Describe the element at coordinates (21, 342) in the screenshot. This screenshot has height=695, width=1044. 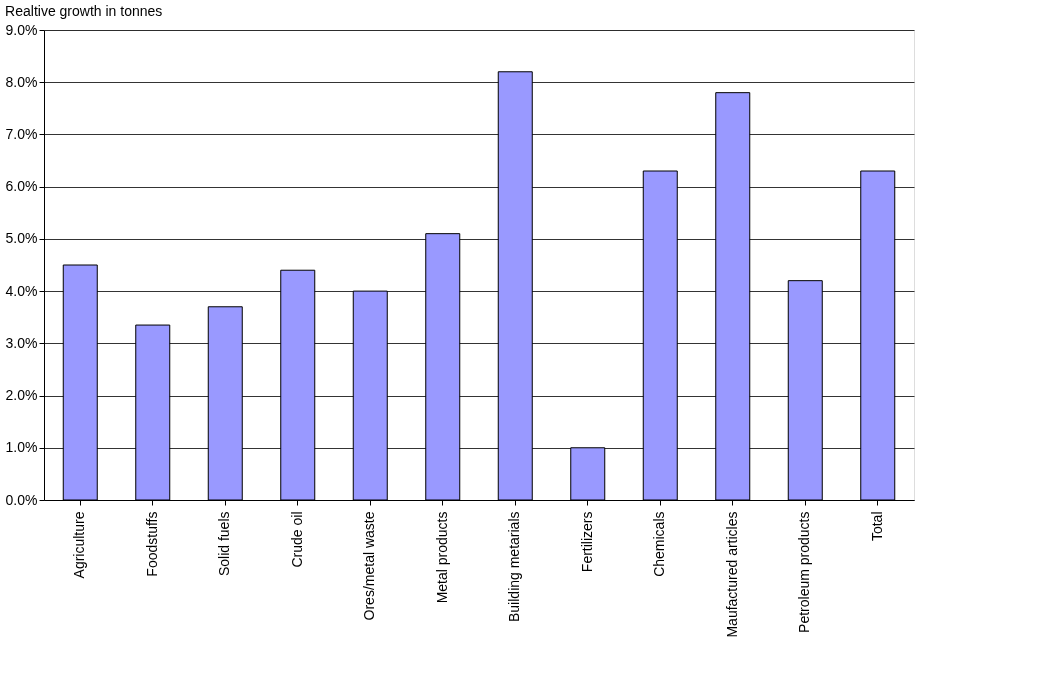
I see `y-tick-label: 3.0%` at that location.